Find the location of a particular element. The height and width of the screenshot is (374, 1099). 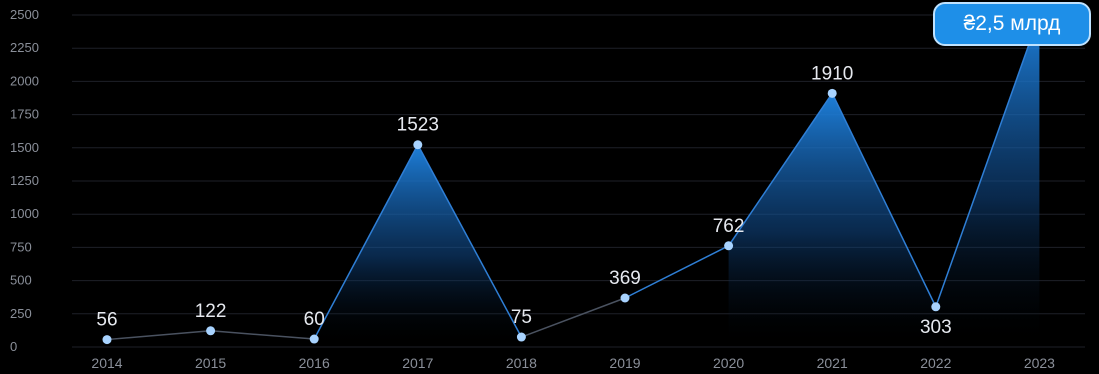

area-fill-2023 is located at coordinates (987, 181).